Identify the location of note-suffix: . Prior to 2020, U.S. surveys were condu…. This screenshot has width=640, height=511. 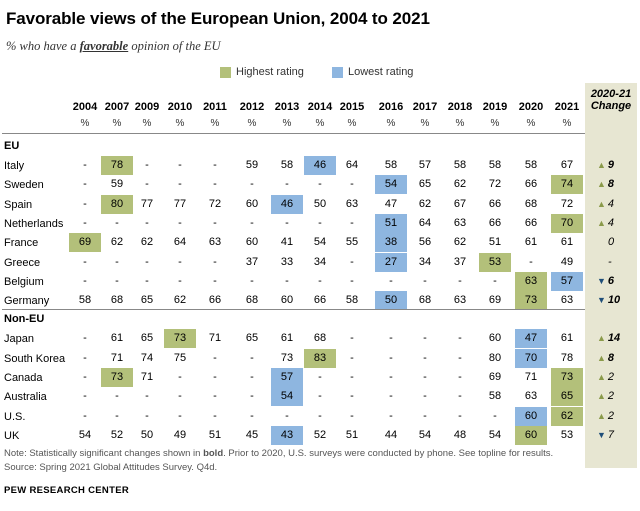
(388, 453).